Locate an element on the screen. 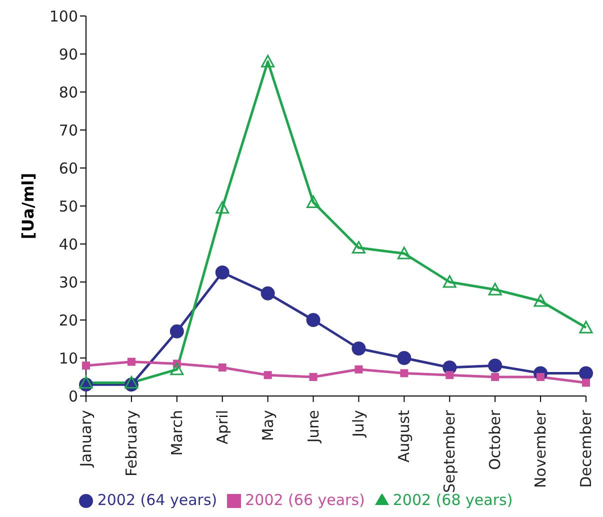 The height and width of the screenshot is (517, 603). y-tick-label: 30 is located at coordinates (68, 282).